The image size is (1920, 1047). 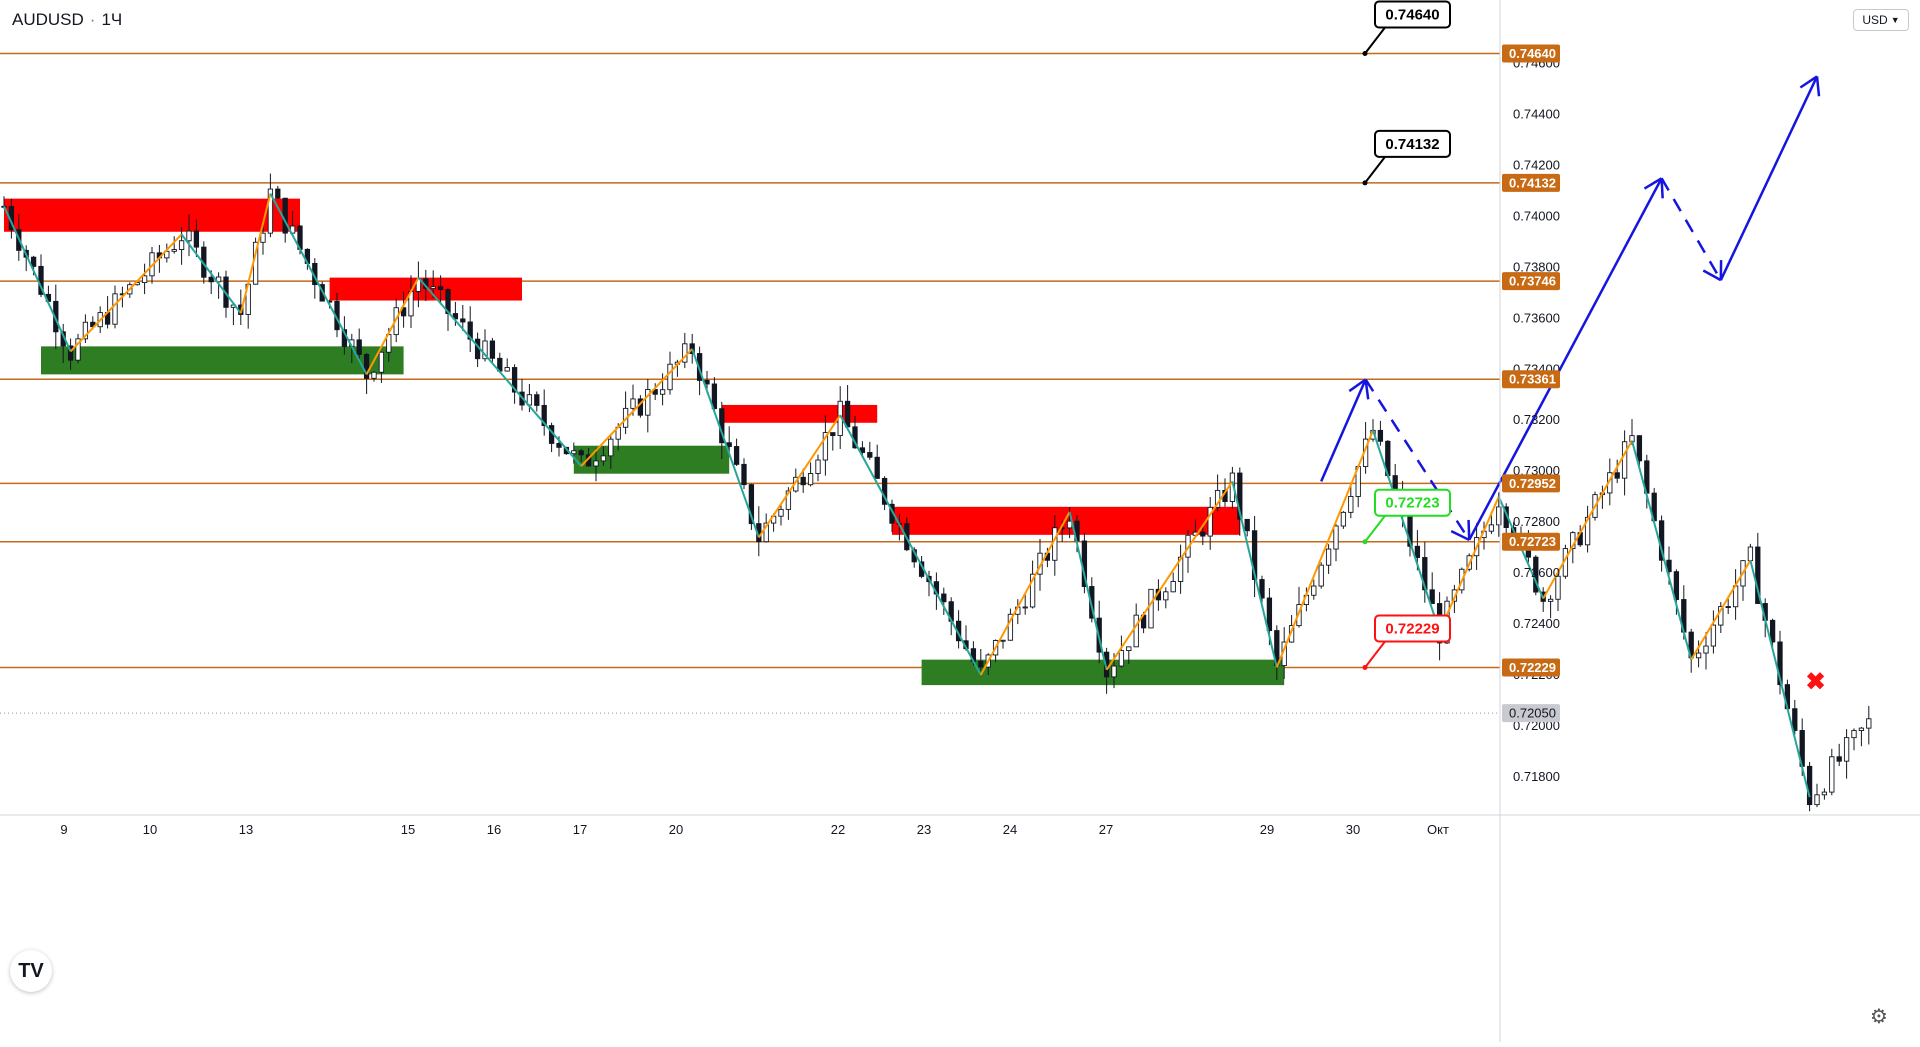 What do you see at coordinates (1353, 829) in the screenshot?
I see `time-tick-label: 30` at bounding box center [1353, 829].